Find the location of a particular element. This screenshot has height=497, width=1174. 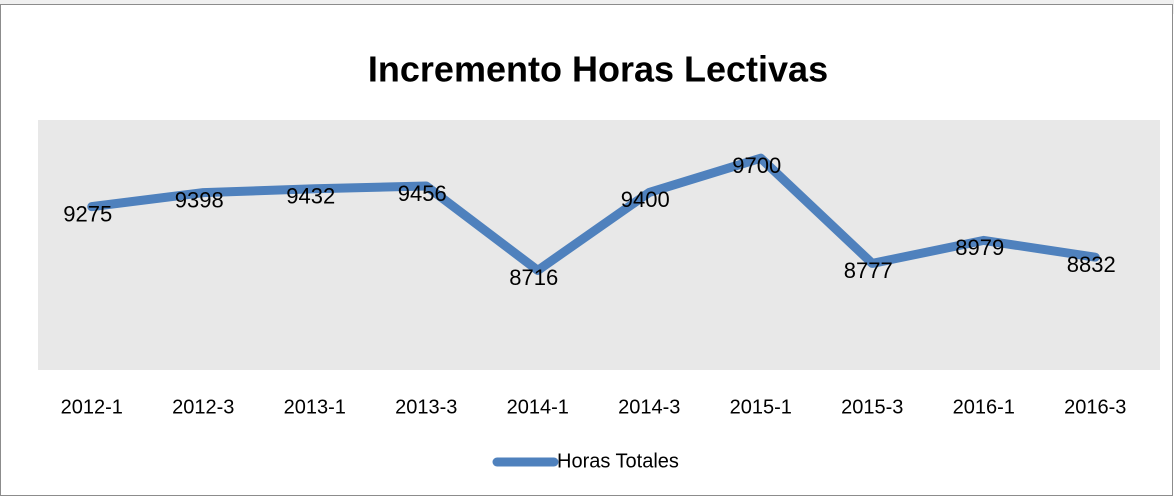

x-tick-label: 2014-1 is located at coordinates (538, 407).